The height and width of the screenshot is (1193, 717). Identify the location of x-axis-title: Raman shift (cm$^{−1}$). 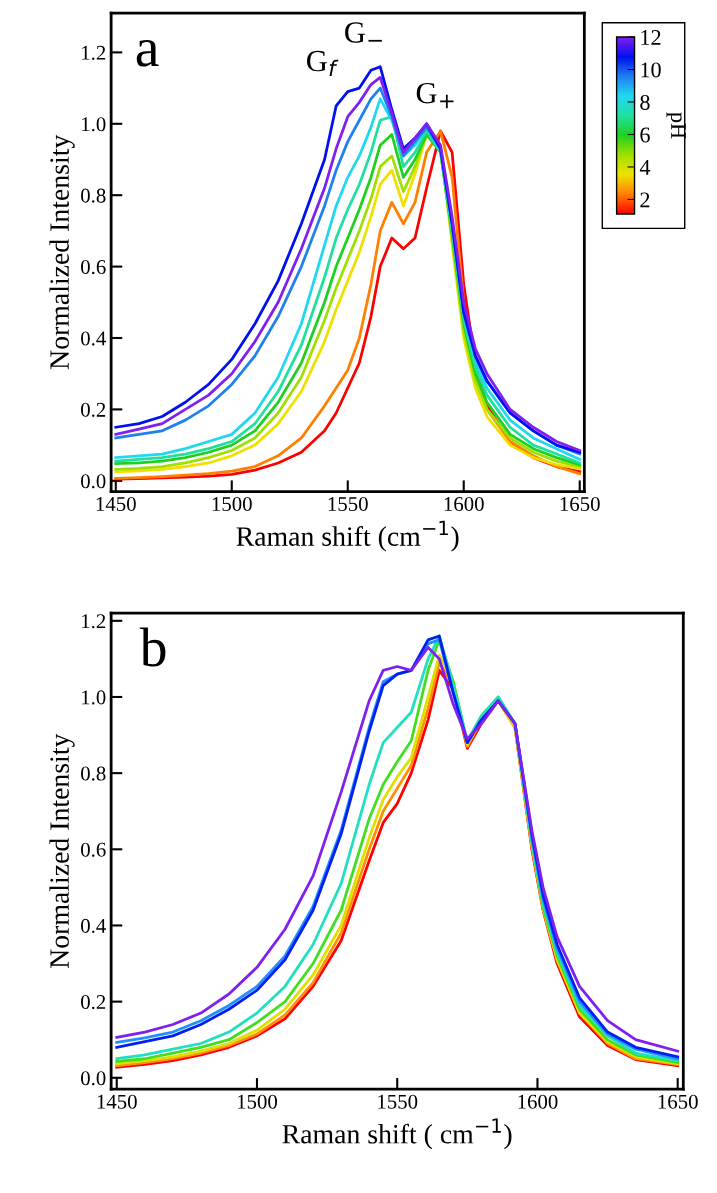
(347, 536).